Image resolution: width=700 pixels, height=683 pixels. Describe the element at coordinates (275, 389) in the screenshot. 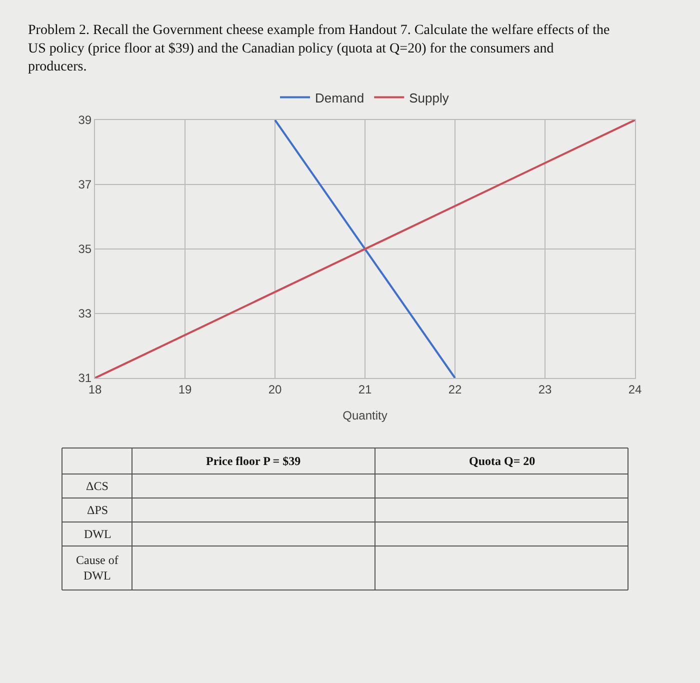

I see `x-tick-label: 20` at that location.